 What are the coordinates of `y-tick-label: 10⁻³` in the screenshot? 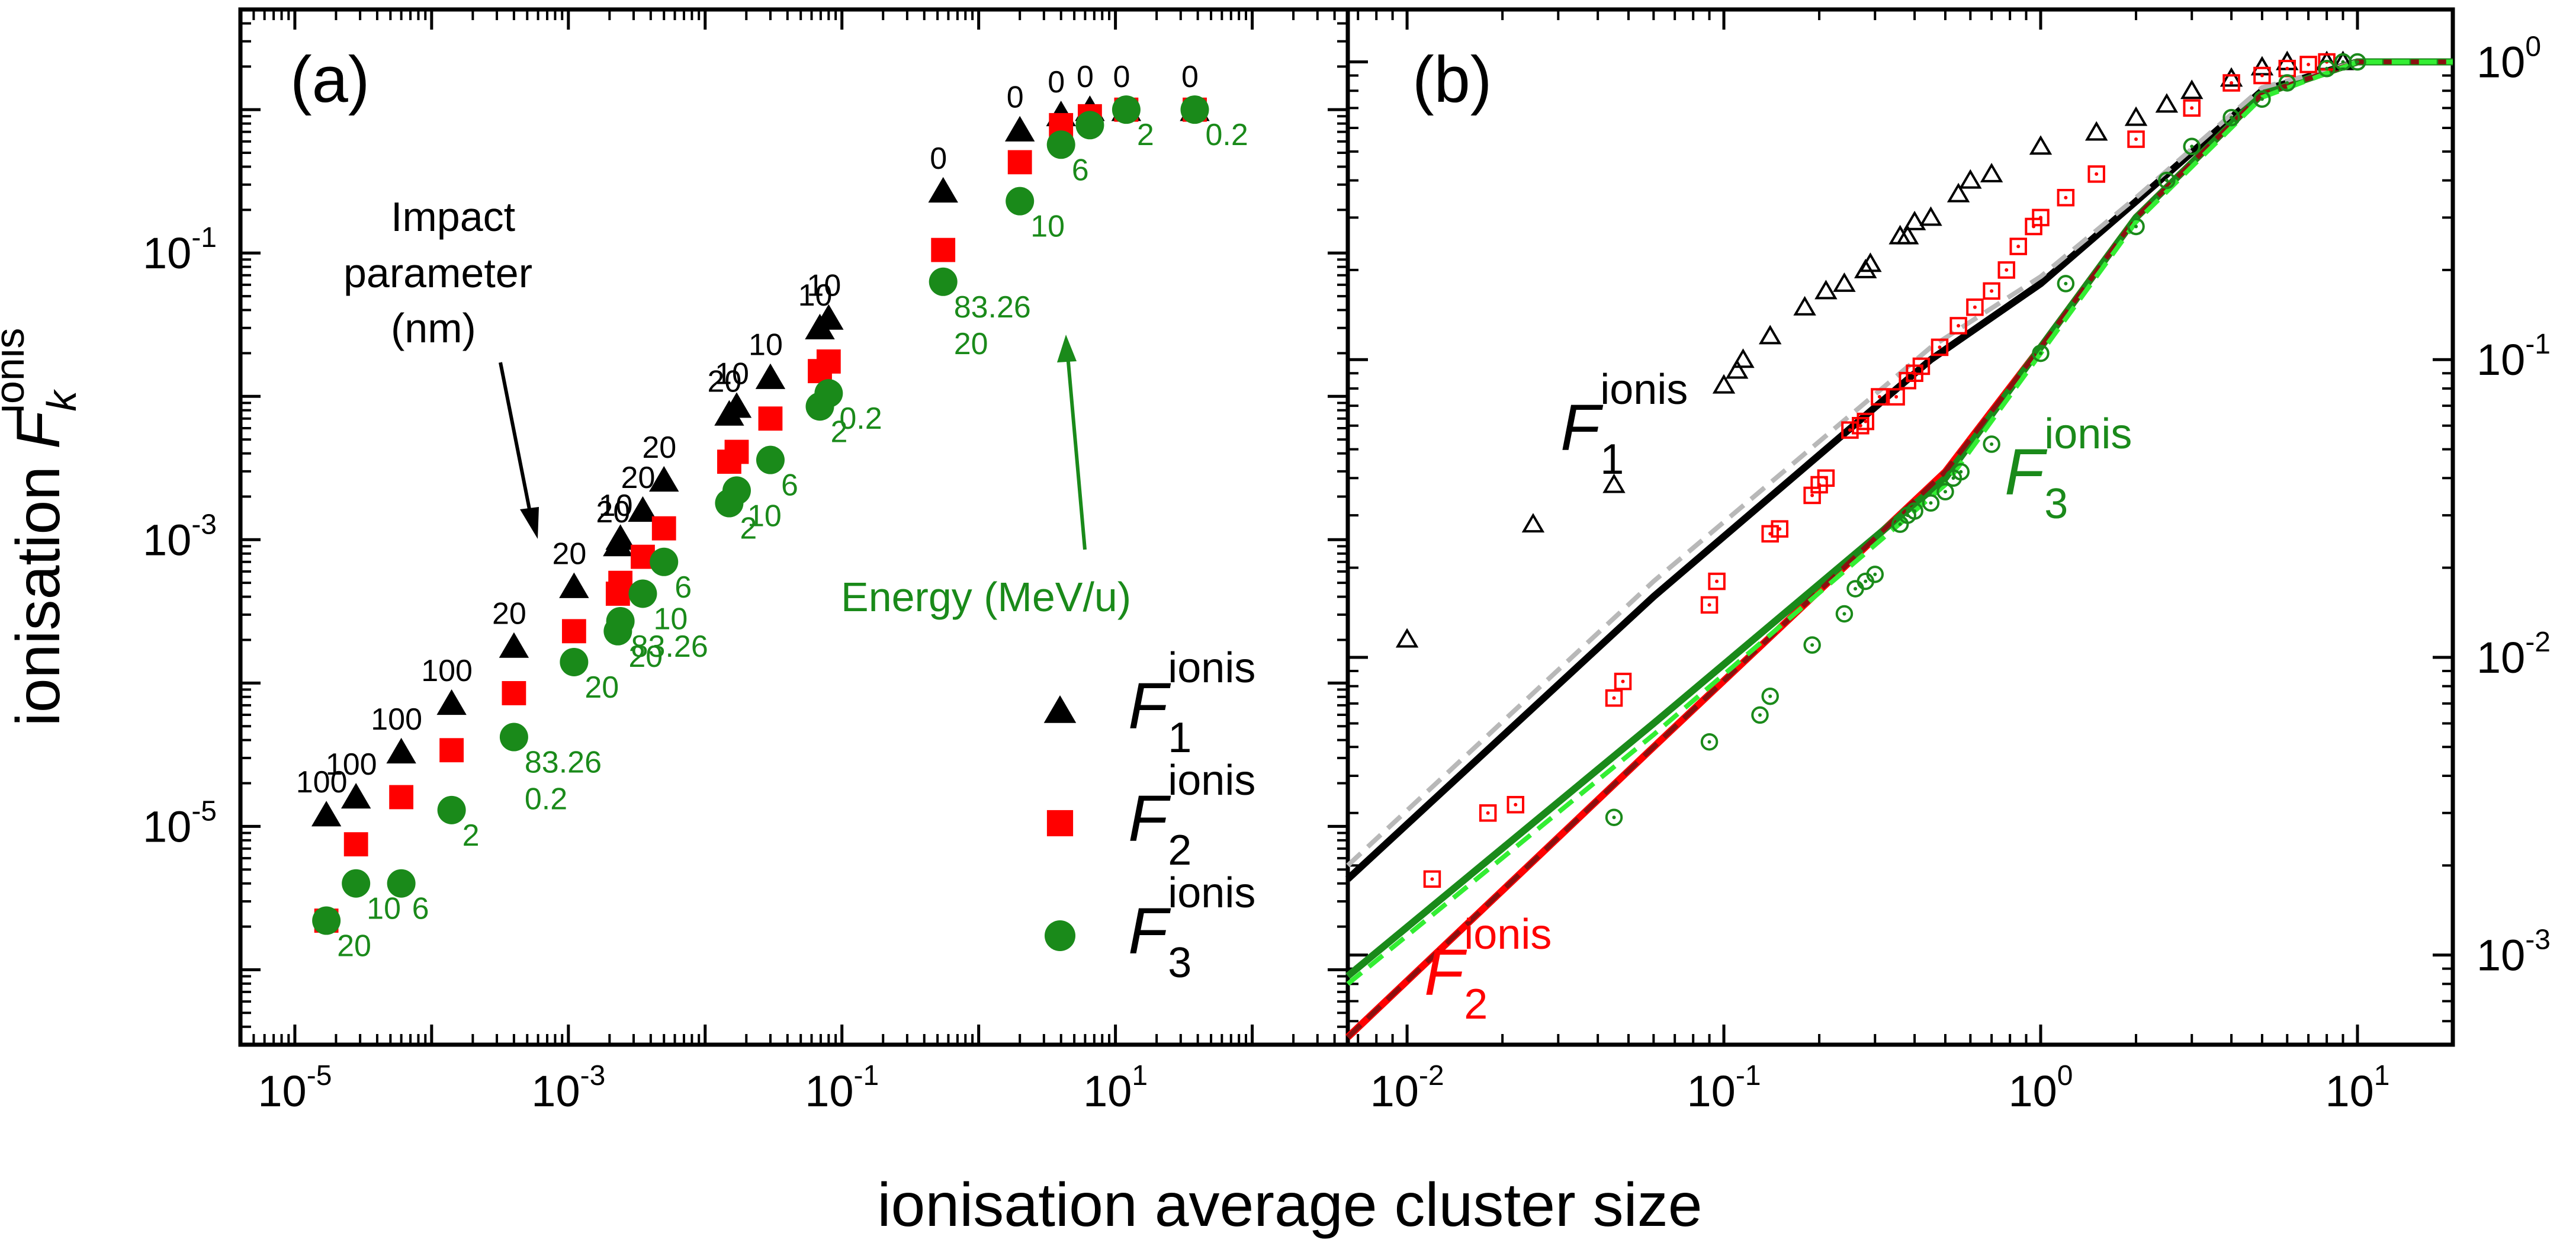 It's located at (180, 536).